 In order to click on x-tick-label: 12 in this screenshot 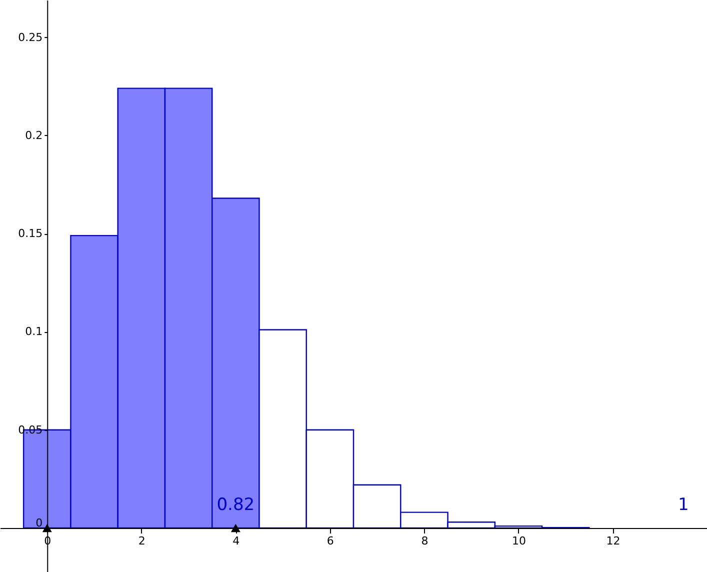, I will do `click(613, 541)`.